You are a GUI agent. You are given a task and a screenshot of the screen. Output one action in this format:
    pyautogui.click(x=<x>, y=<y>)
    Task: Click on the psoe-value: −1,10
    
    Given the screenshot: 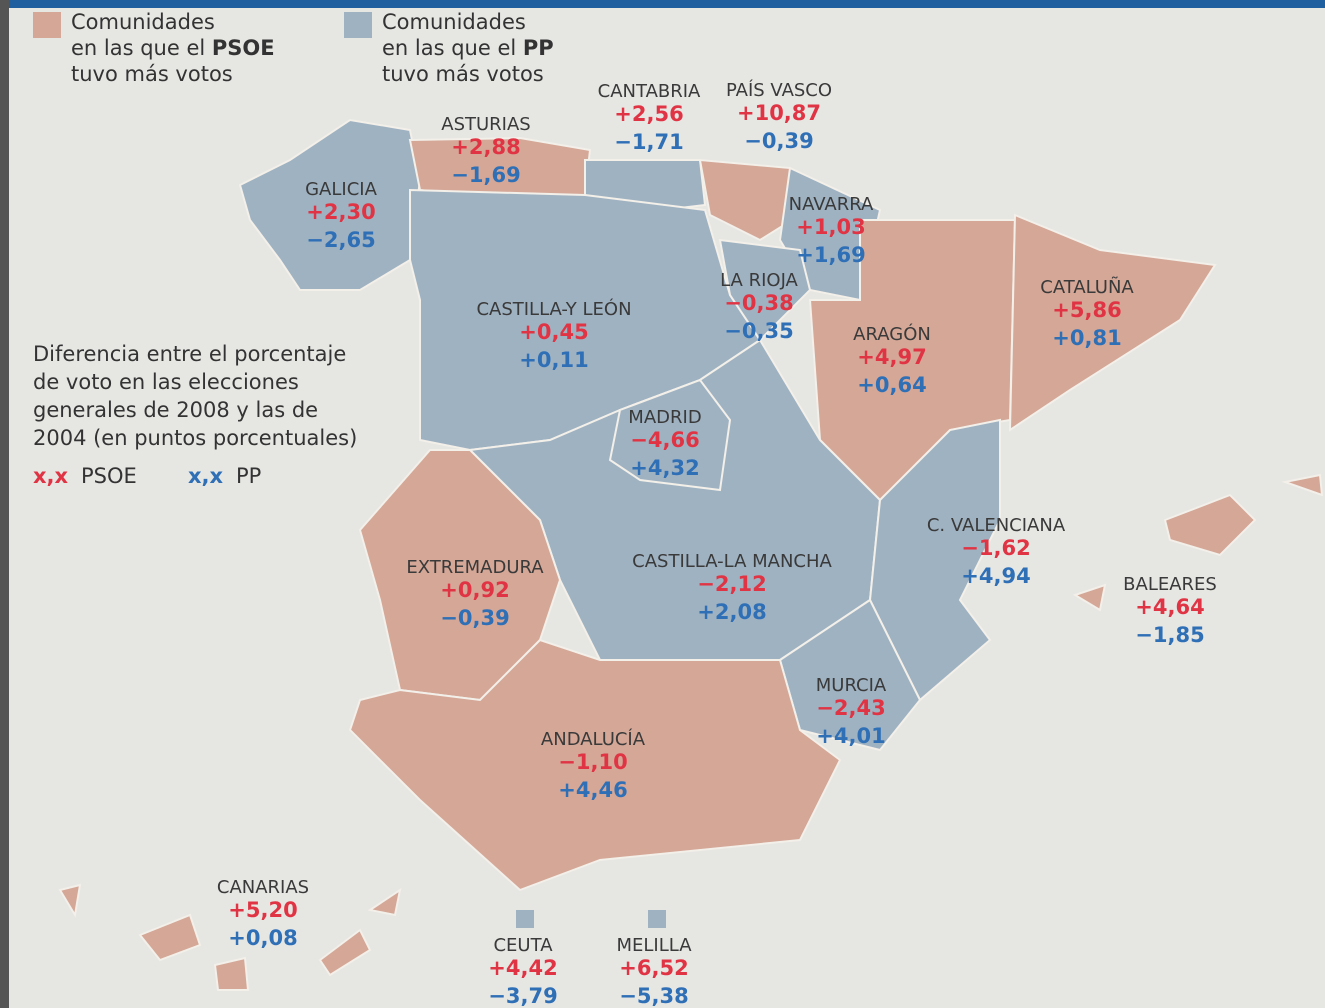 What is the action you would take?
    pyautogui.click(x=592, y=762)
    